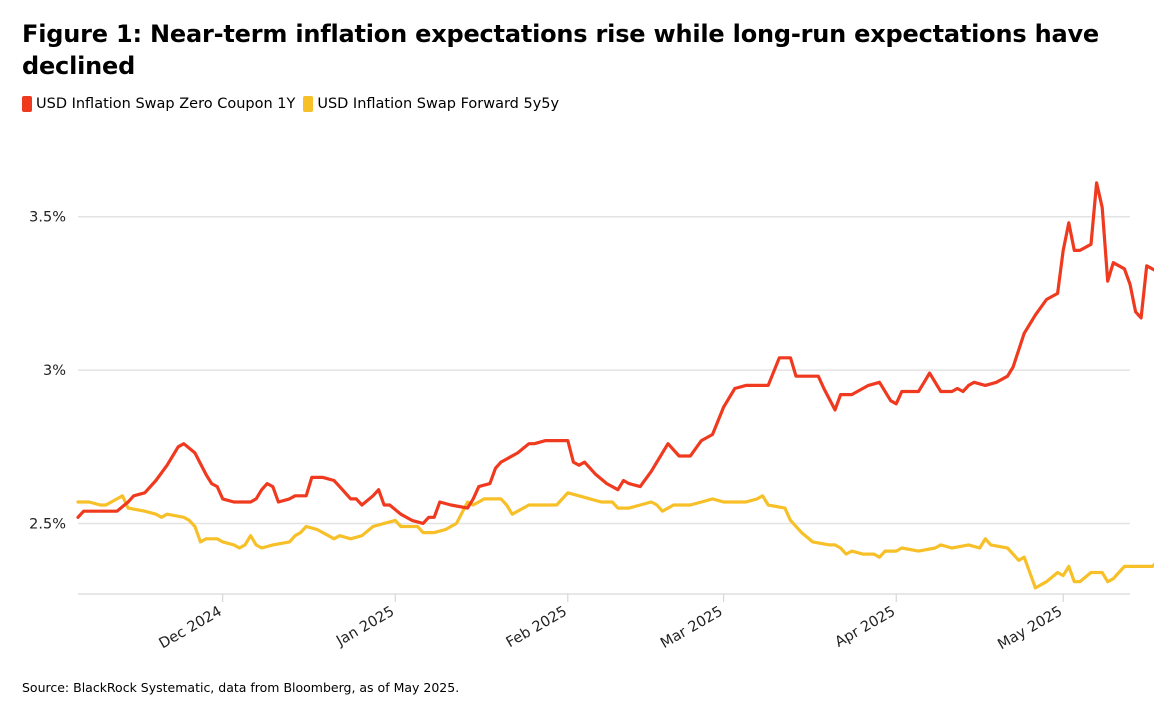 The image size is (1154, 723). I want to click on legend-item-1y: USD Inflation Swap Zero Coupon 1Y, so click(158, 104).